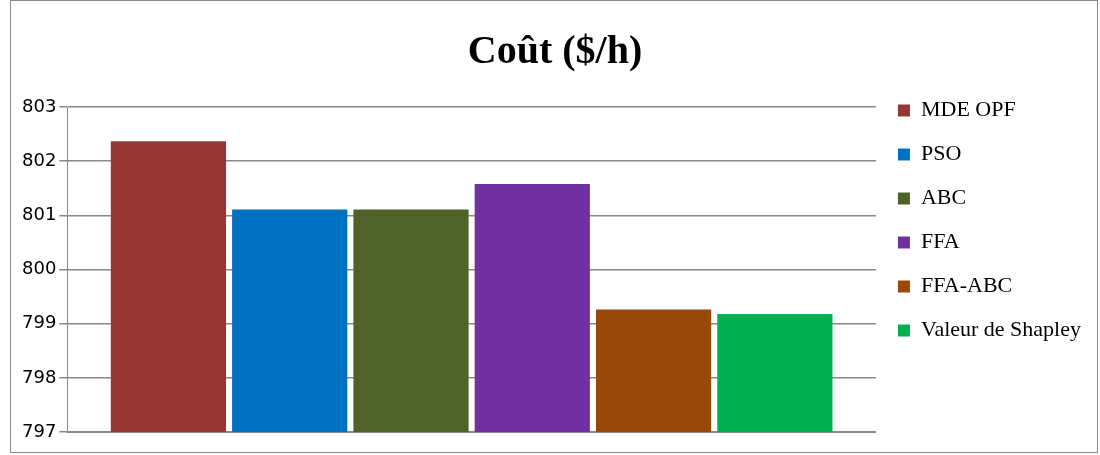 The image size is (1100, 455). Describe the element at coordinates (39, 268) in the screenshot. I see `y-tick-label: 800` at that location.